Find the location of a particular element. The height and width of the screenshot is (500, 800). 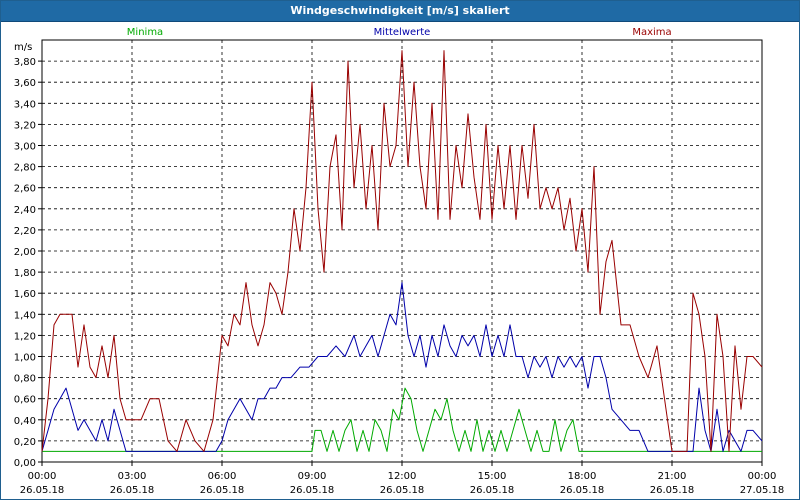

y-tick-label: 1,40 is located at coordinates (25, 315).